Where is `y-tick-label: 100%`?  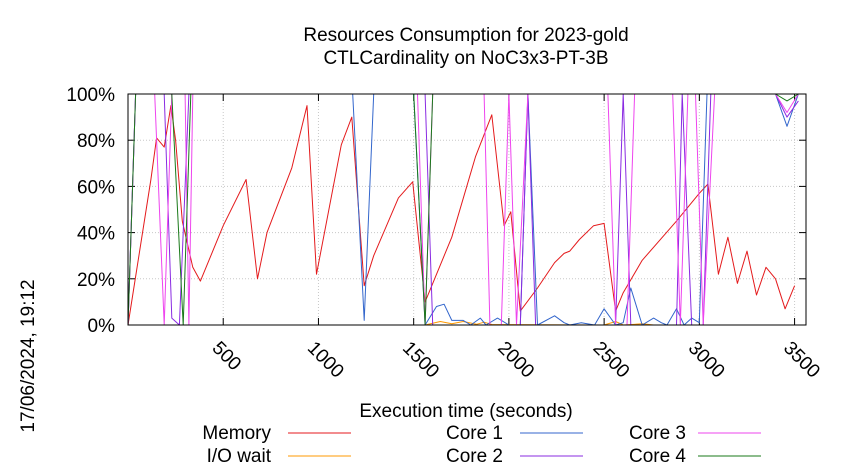 y-tick-label: 100% is located at coordinates (90, 95).